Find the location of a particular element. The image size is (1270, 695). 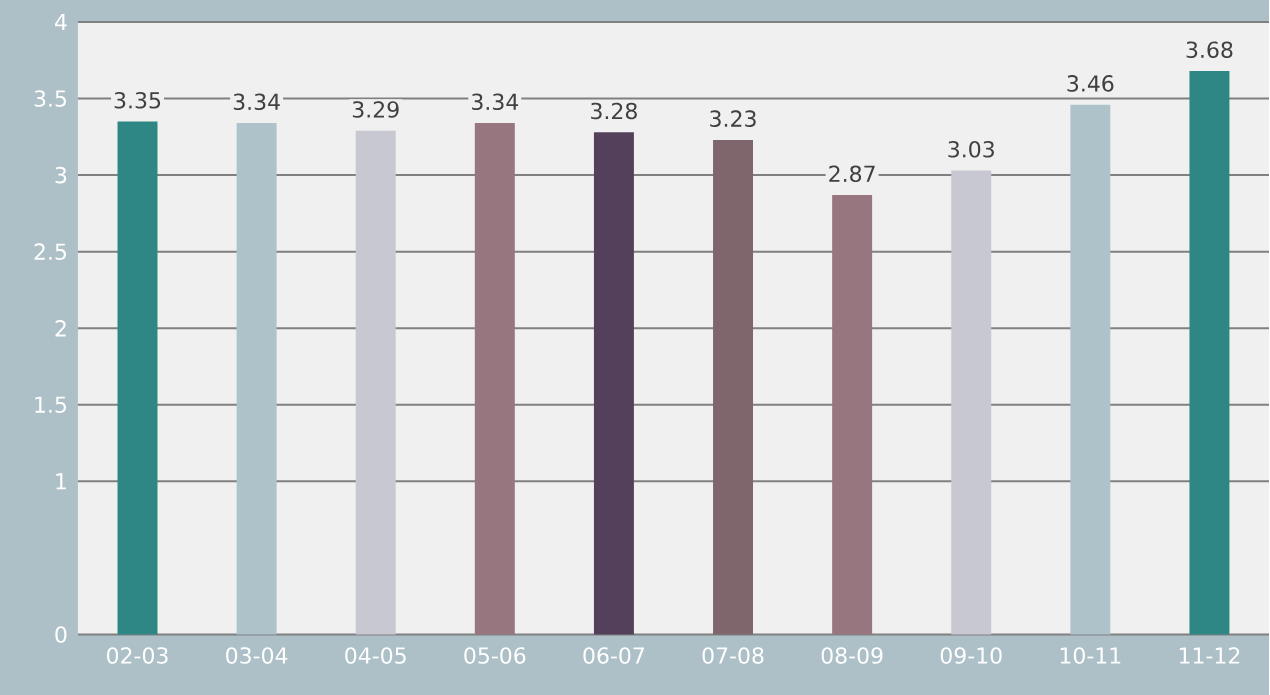

y-tick-label: 1.5 is located at coordinates (50, 404).